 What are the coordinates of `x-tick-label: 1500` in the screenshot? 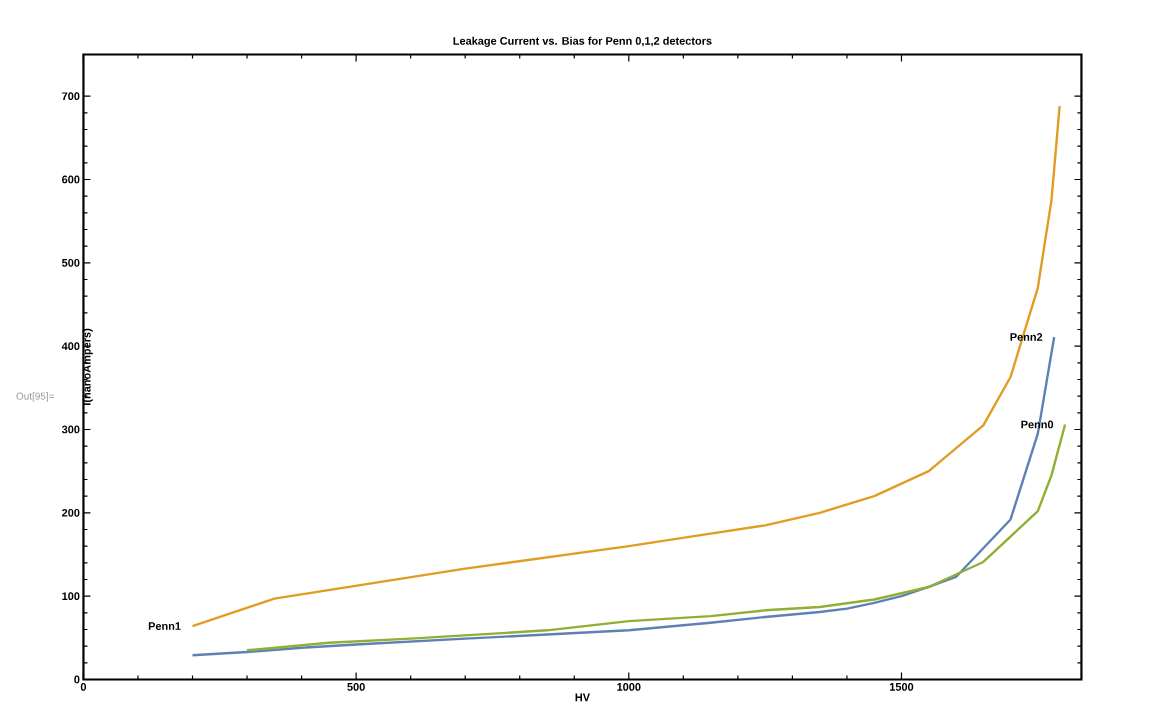 It's located at (901, 687).